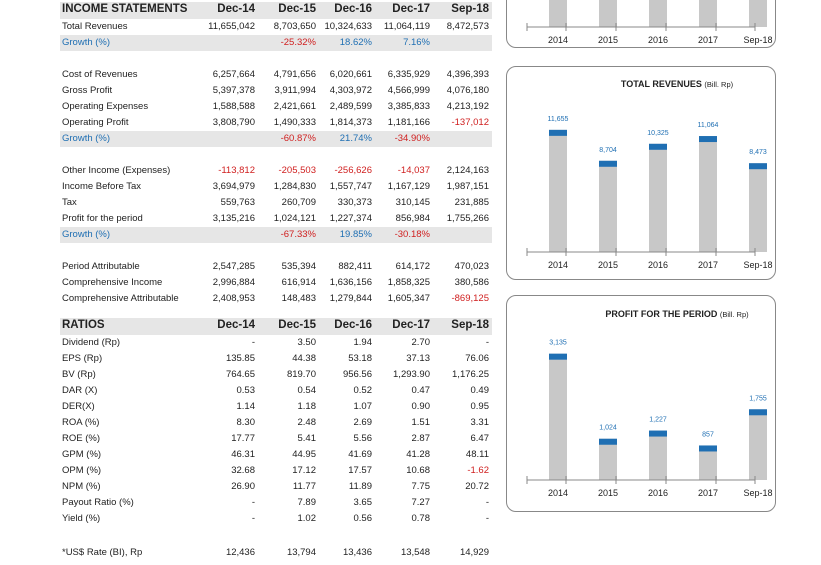 This screenshot has height=565, width=821. Describe the element at coordinates (240, 374) in the screenshot. I see `cell-value: 764.65` at that location.